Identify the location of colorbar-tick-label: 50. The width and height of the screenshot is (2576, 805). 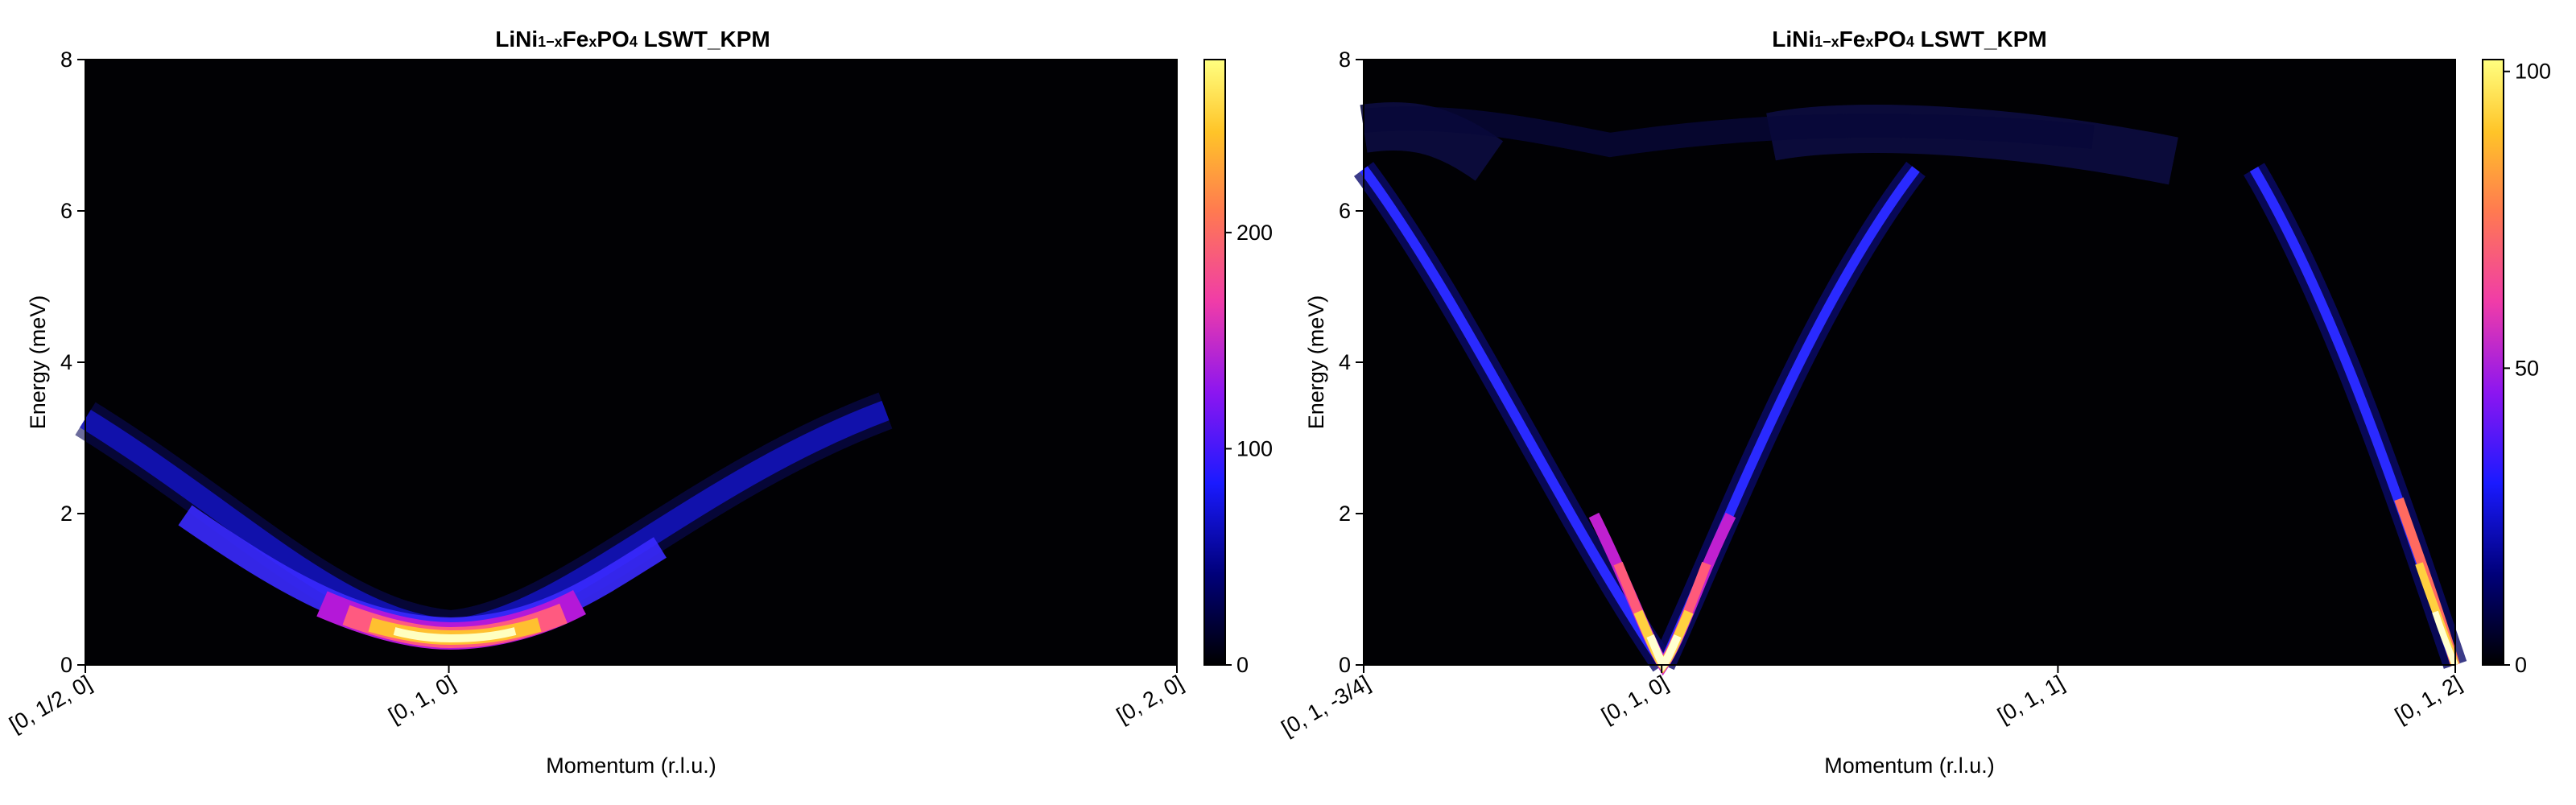
(2527, 368).